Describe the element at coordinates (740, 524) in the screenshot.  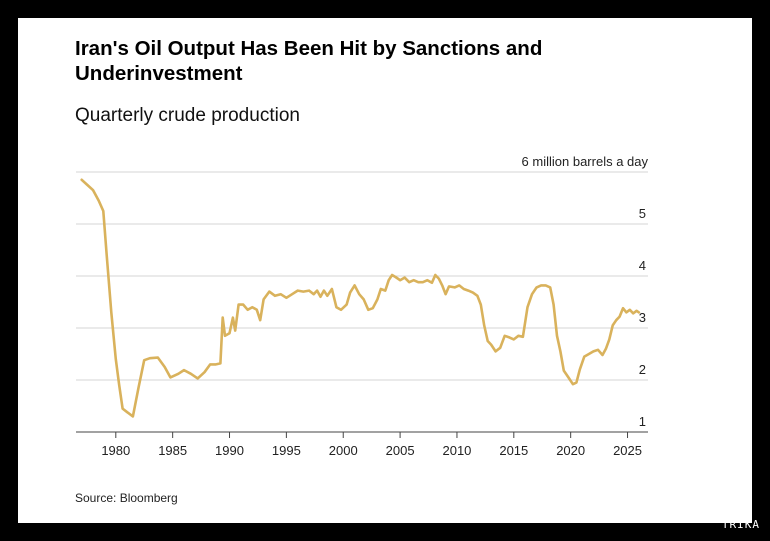
I see `watermark: TRIKA` at that location.